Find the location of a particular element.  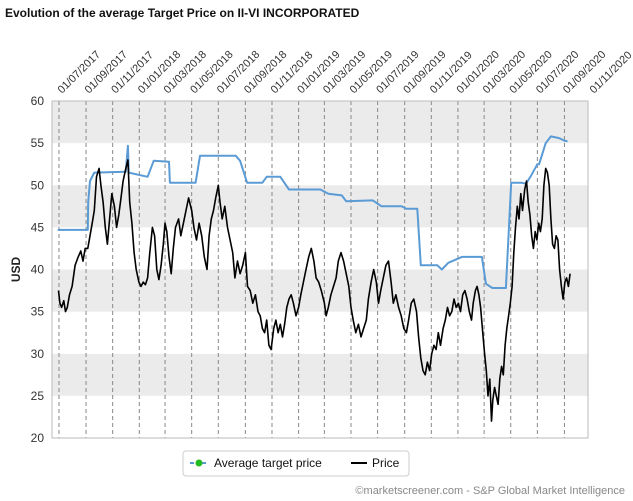

legend-dot-average-target-price is located at coordinates (199, 463).